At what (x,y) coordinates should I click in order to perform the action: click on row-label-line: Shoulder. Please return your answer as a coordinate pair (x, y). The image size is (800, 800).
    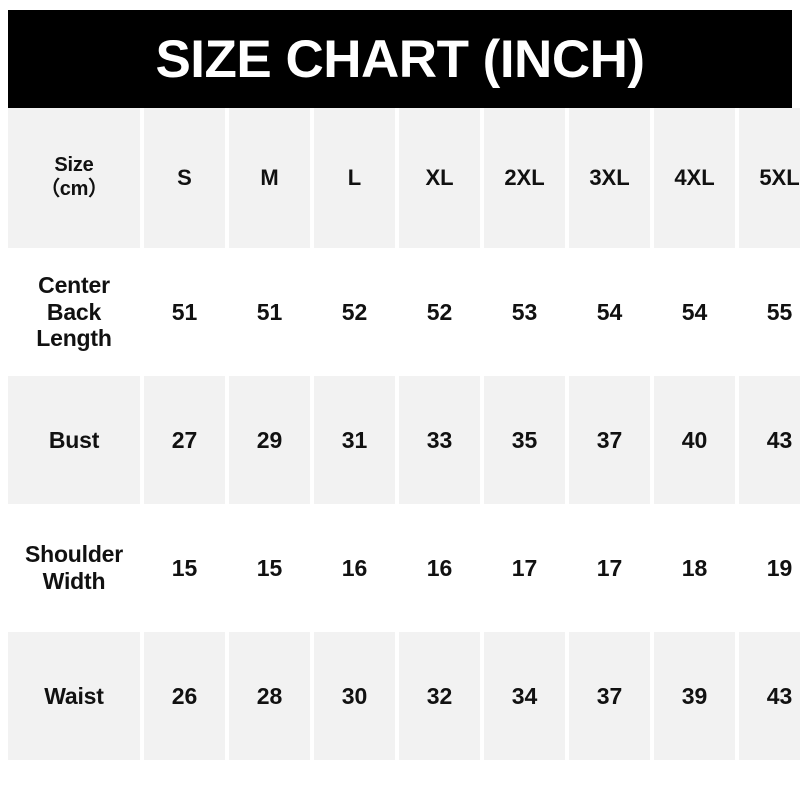
    Looking at the image, I should click on (74, 554).